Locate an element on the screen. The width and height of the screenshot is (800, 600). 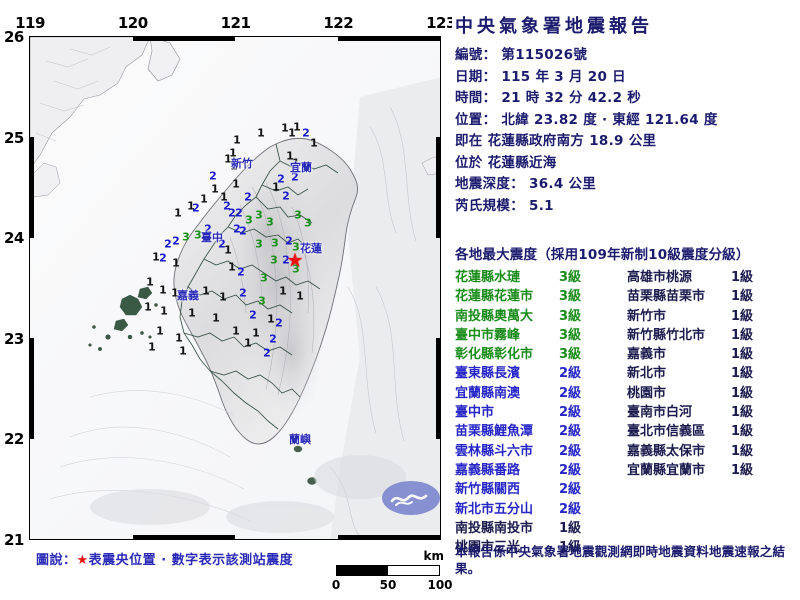
meta-row: 芮氏規模： 5.1 is located at coordinates (627, 207).